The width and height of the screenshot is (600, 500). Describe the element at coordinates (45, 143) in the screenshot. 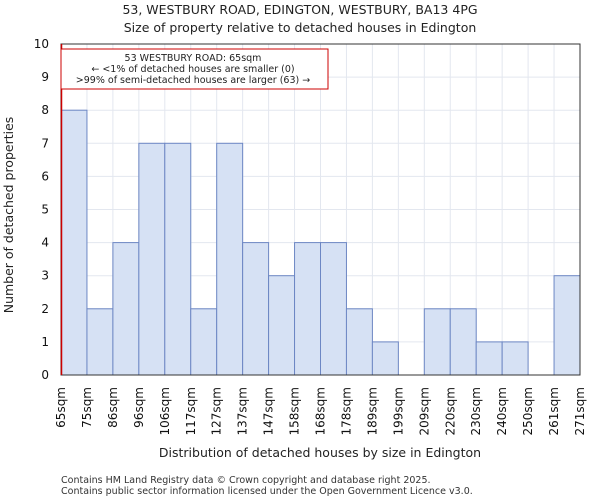

I see `y-tick-label: 7` at that location.